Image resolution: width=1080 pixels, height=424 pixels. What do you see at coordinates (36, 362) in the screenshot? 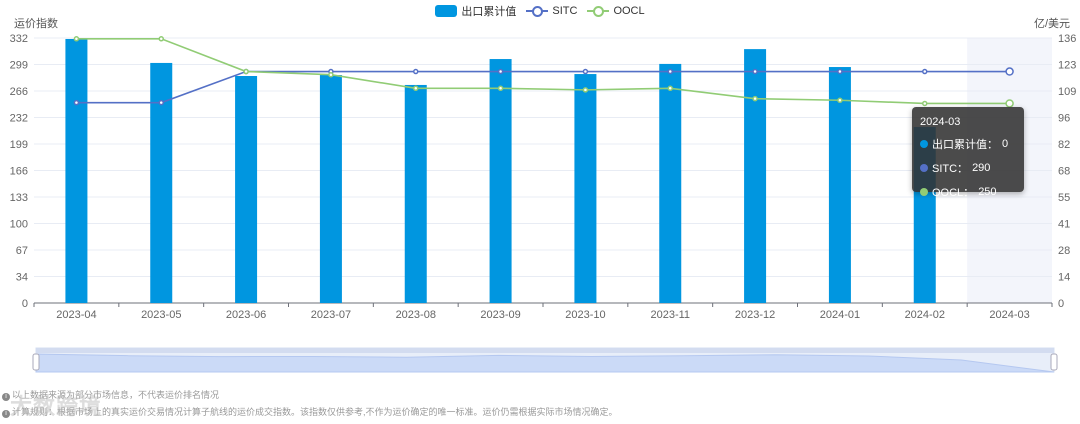
I see `datazoom-left-handle` at bounding box center [36, 362].